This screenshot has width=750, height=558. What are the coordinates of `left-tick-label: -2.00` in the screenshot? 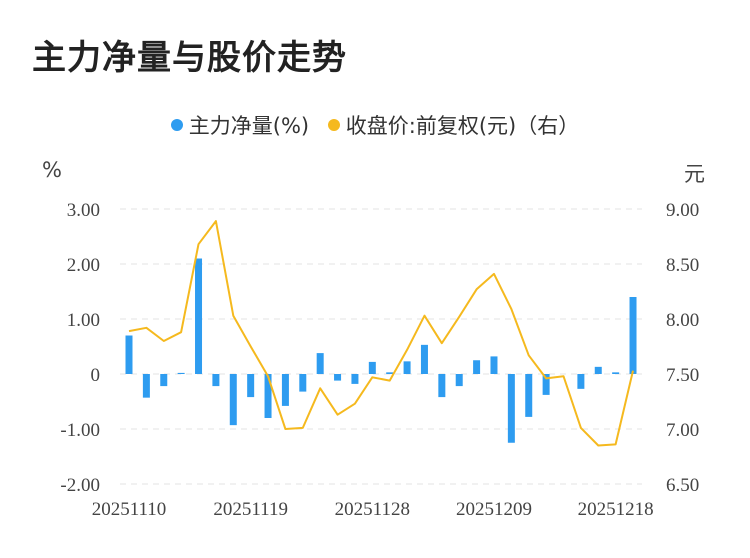 It's located at (80, 485).